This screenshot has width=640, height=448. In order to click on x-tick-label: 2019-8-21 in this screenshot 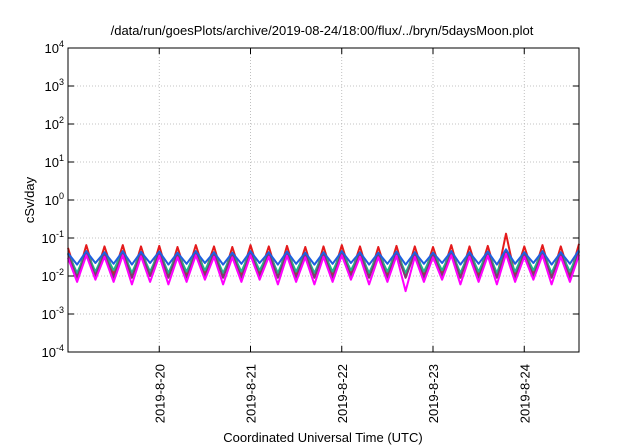, I will do `click(251, 393)`.